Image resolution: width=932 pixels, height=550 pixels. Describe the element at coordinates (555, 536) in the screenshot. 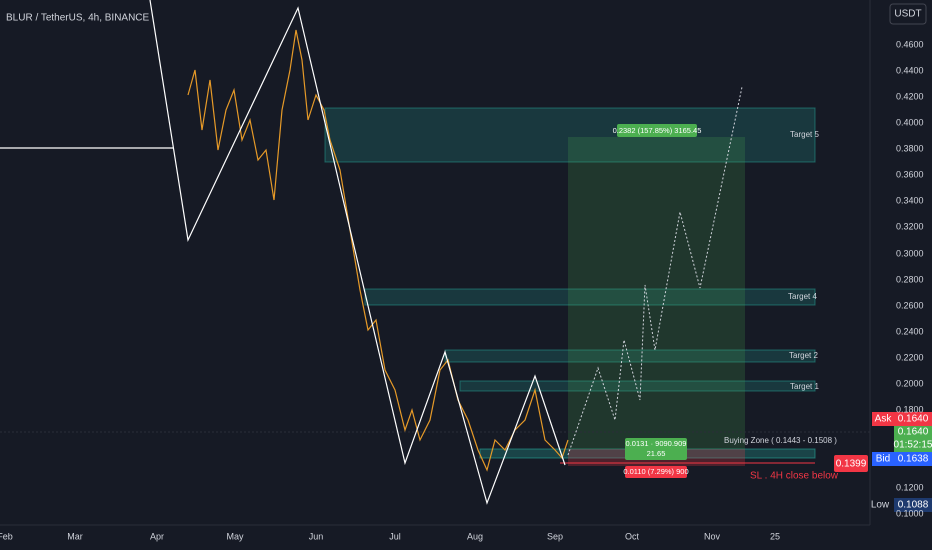

I see `time-label: Sep` at that location.